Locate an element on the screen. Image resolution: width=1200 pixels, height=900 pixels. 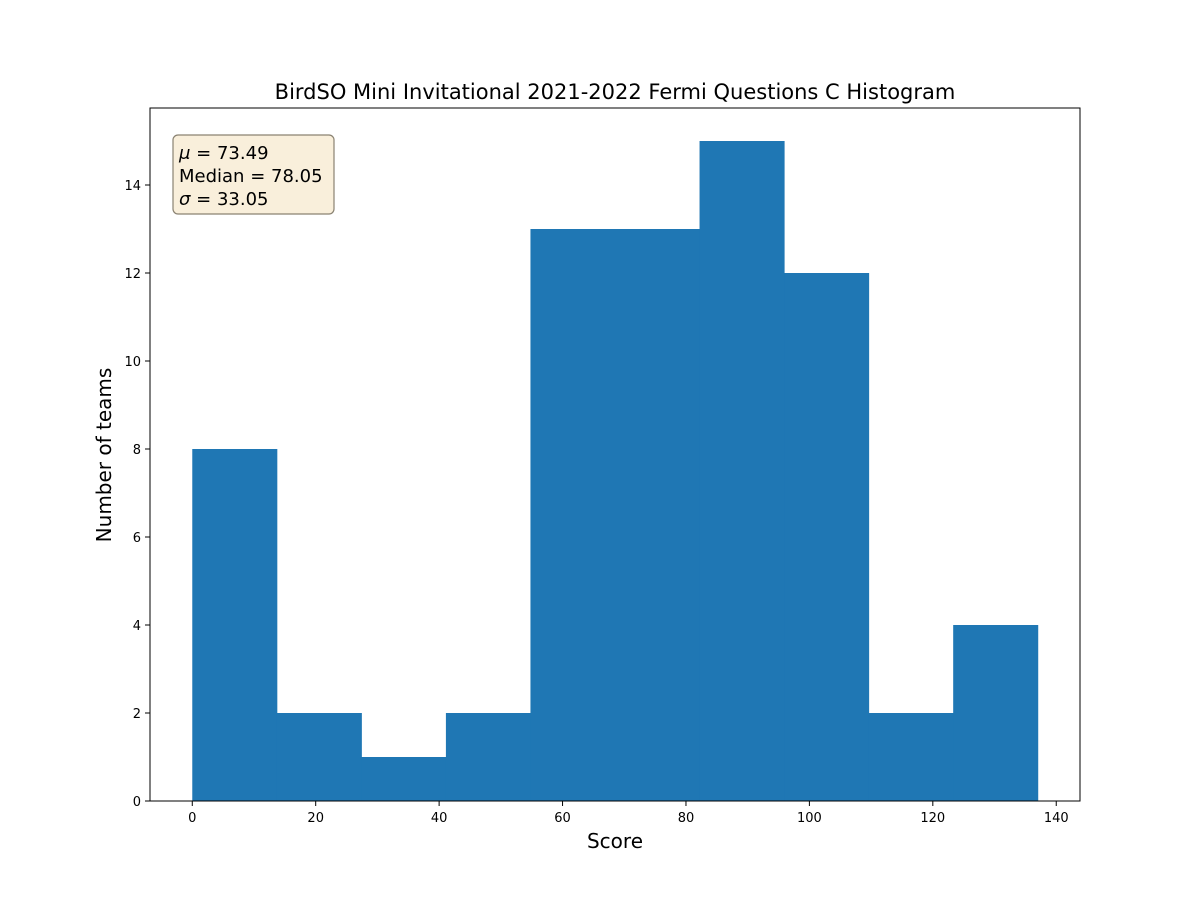
x-axis-ticks: 0 20 40 60 80 100 120 140 is located at coordinates (628, 813).